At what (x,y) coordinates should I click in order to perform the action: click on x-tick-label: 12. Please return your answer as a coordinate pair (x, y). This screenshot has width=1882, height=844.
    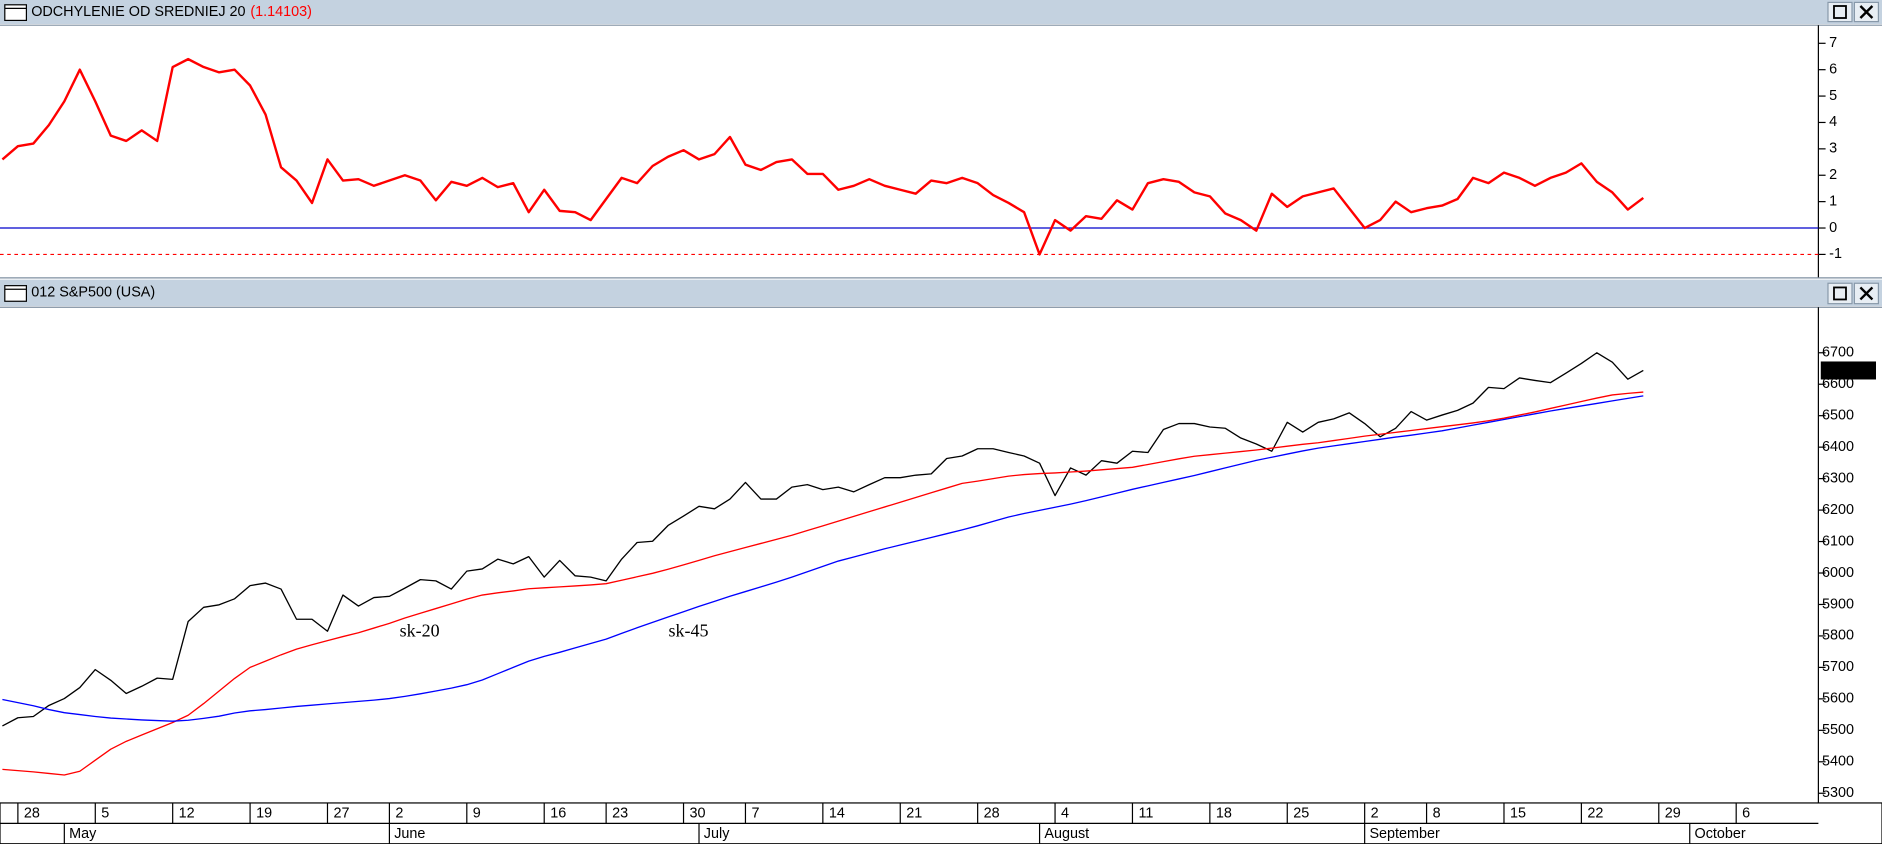
    Looking at the image, I should click on (187, 814).